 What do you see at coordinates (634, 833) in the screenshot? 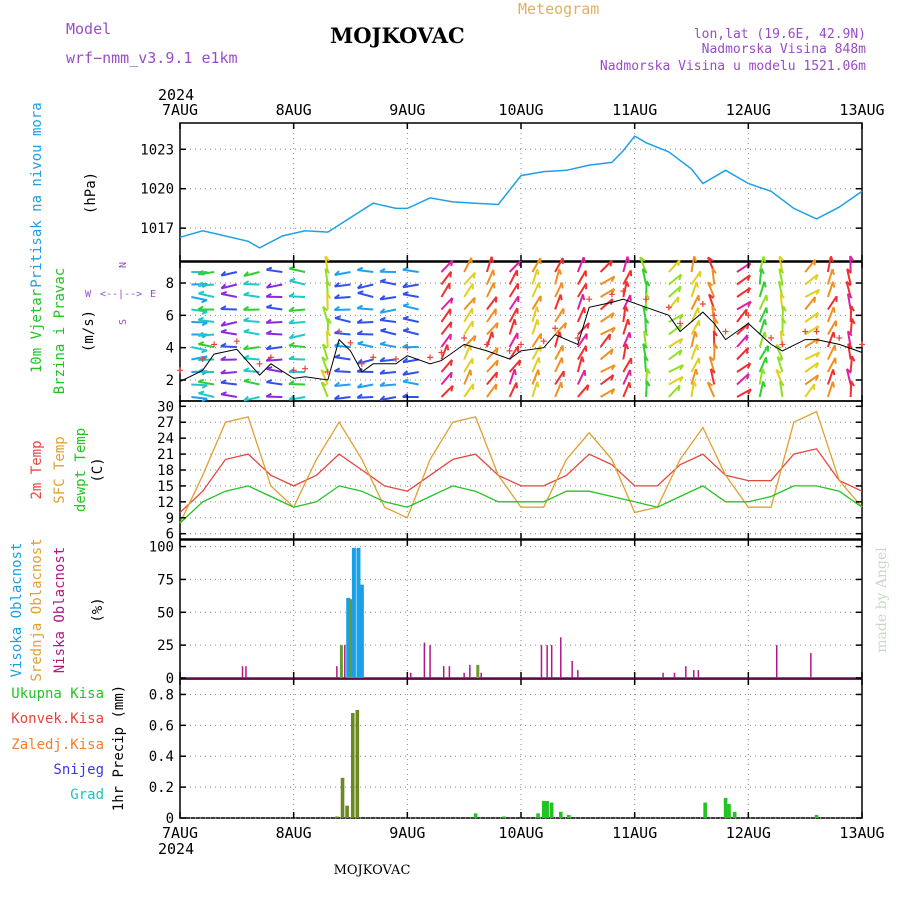
I see `day-label-bottom: 11AUG` at bounding box center [634, 833].